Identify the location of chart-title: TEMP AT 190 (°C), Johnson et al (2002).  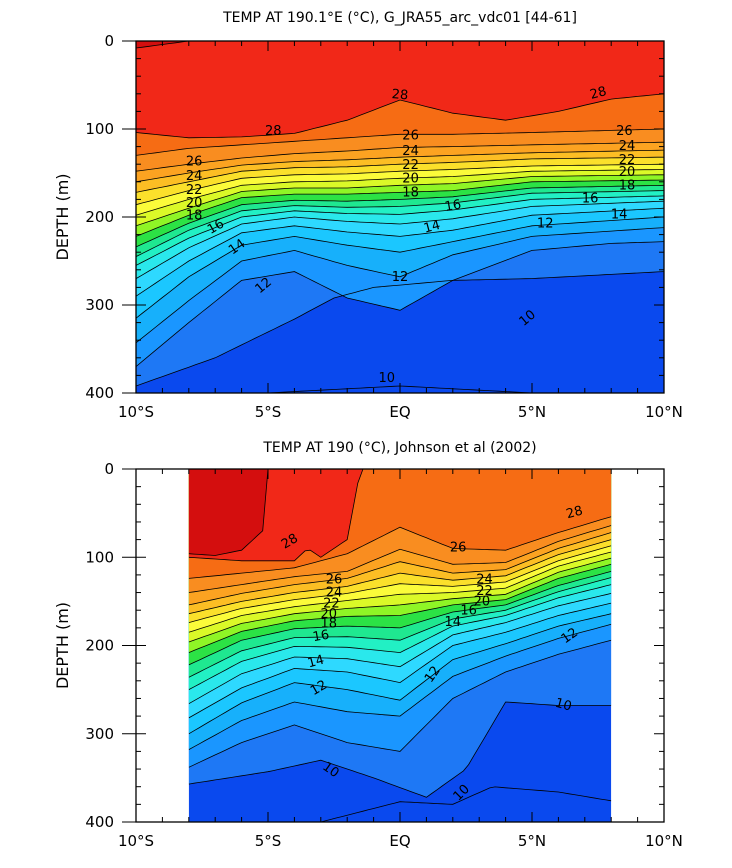
(399, 448).